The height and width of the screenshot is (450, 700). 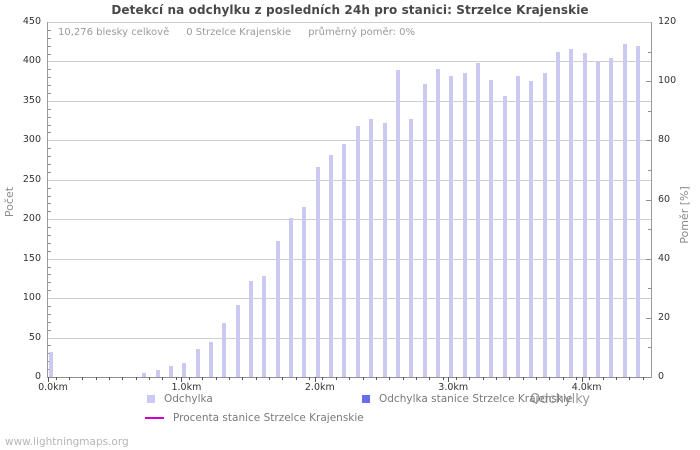 What do you see at coordinates (188, 399) in the screenshot?
I see `legend-label-deviation: Odchylka` at bounding box center [188, 399].